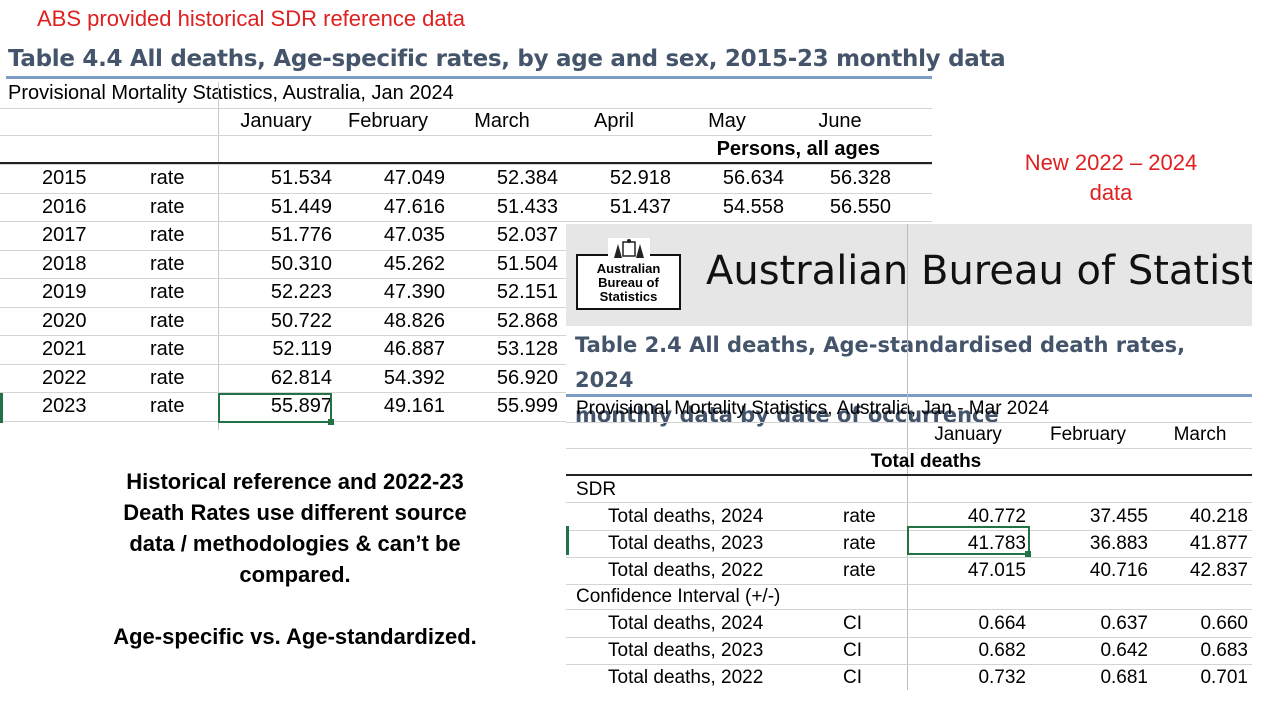 This screenshot has width=1280, height=720. I want to click on value-cell: 50.722, so click(301, 320).